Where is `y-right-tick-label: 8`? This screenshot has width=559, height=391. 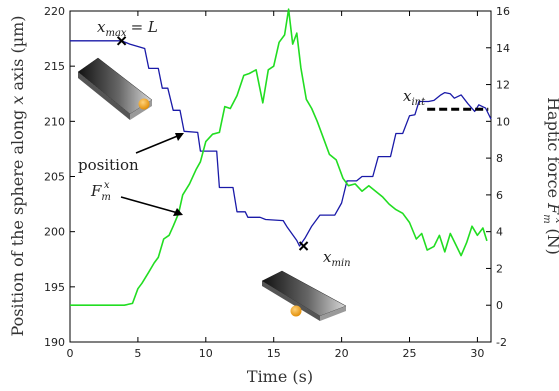
y-right-tick-label: 8 is located at coordinates (499, 158).